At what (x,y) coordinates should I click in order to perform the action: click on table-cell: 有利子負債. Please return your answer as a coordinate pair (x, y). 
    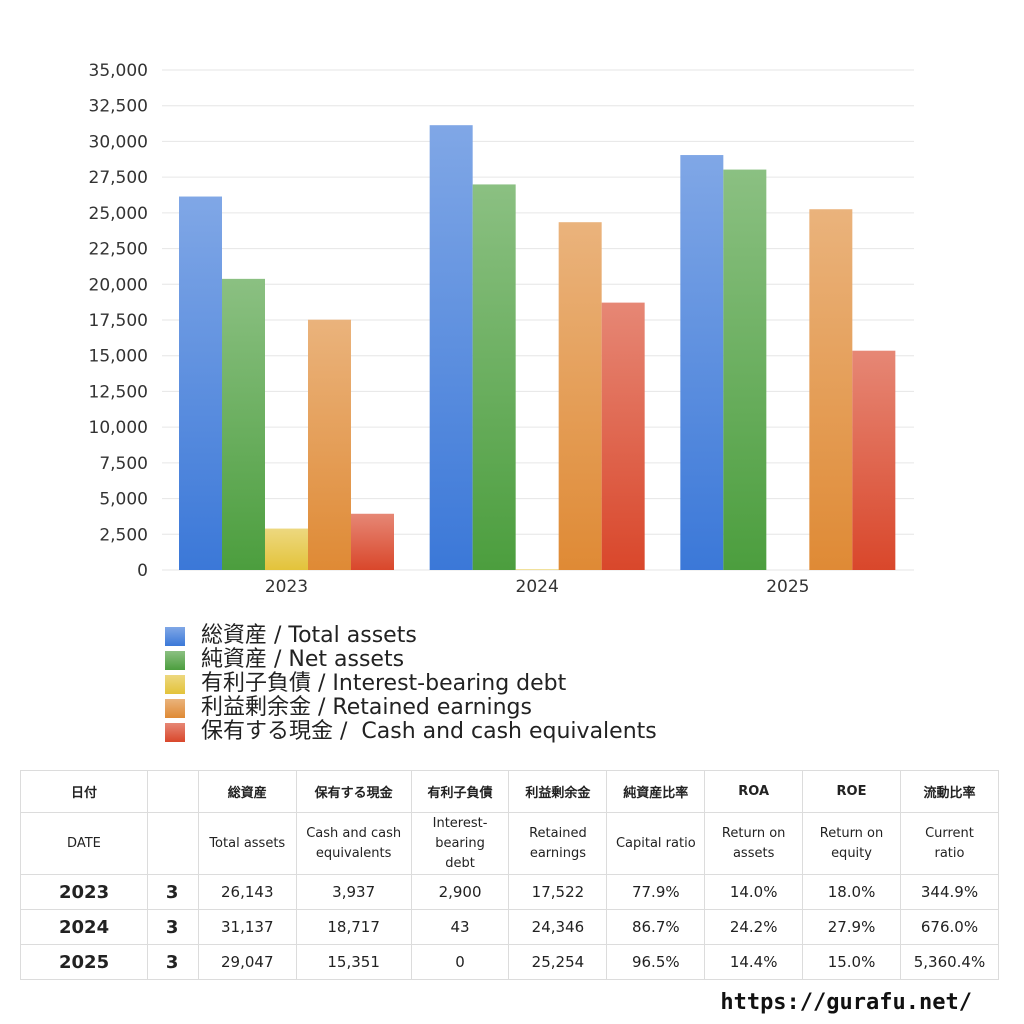
    Looking at the image, I should click on (460, 791).